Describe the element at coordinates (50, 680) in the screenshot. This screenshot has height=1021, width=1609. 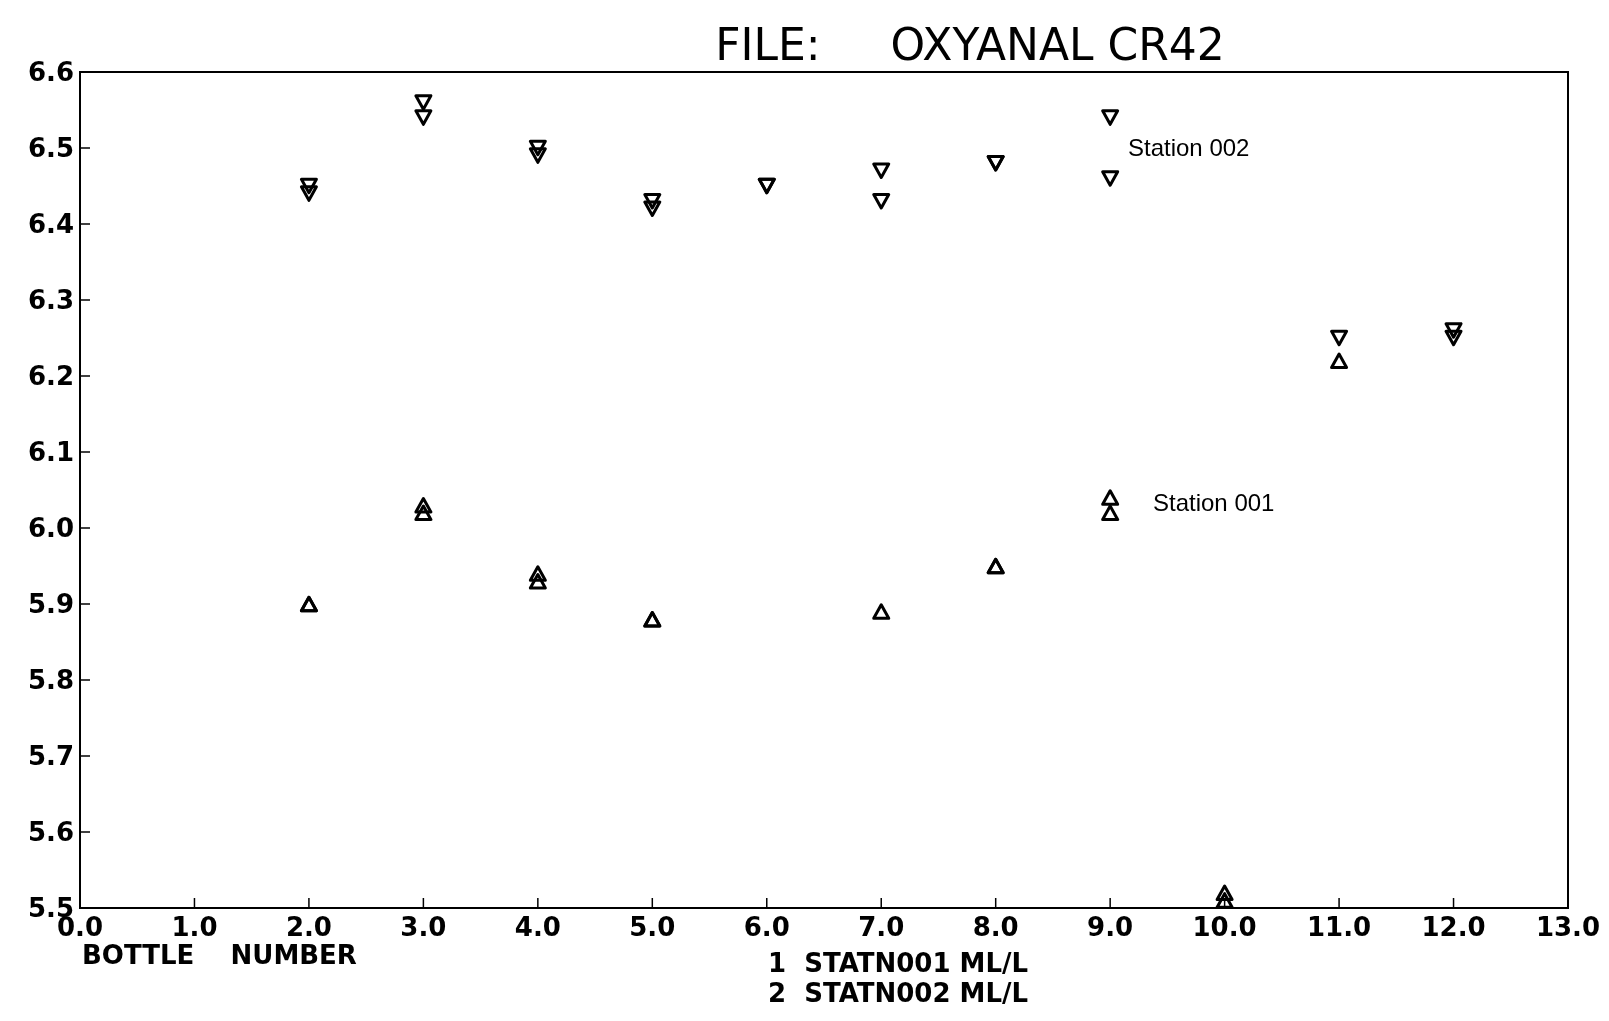
I see `y-tick-label: 5.8` at that location.